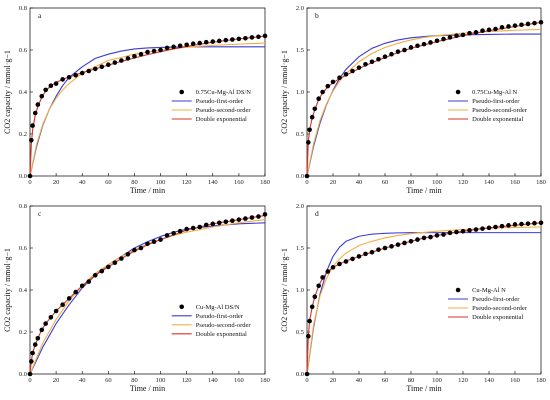 This screenshot has height=400, width=550. Describe the element at coordinates (489, 290) in the screenshot. I see `legend-label: Cu-Mg-Al N` at that location.